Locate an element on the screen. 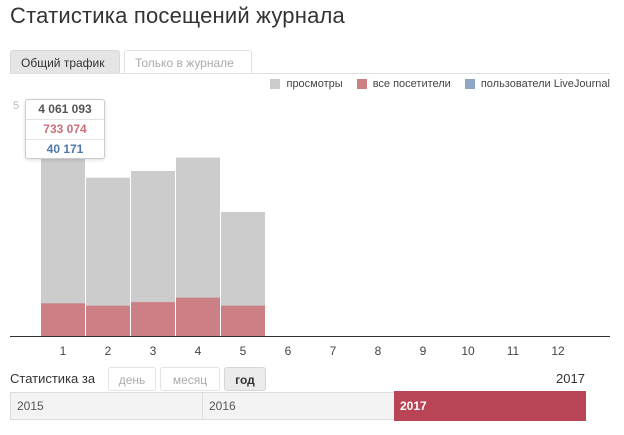 The width and height of the screenshot is (624, 435). legend-item-lj-users: пользователи LiveJournal is located at coordinates (537, 84).